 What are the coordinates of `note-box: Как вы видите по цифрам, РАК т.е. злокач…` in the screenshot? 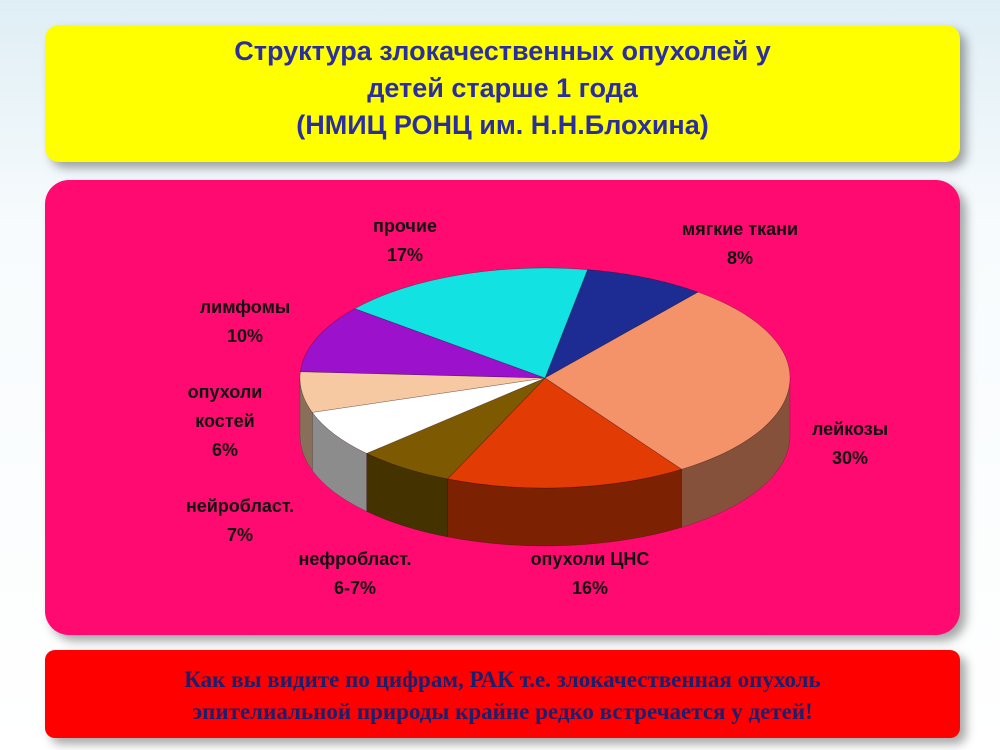 It's located at (502, 694).